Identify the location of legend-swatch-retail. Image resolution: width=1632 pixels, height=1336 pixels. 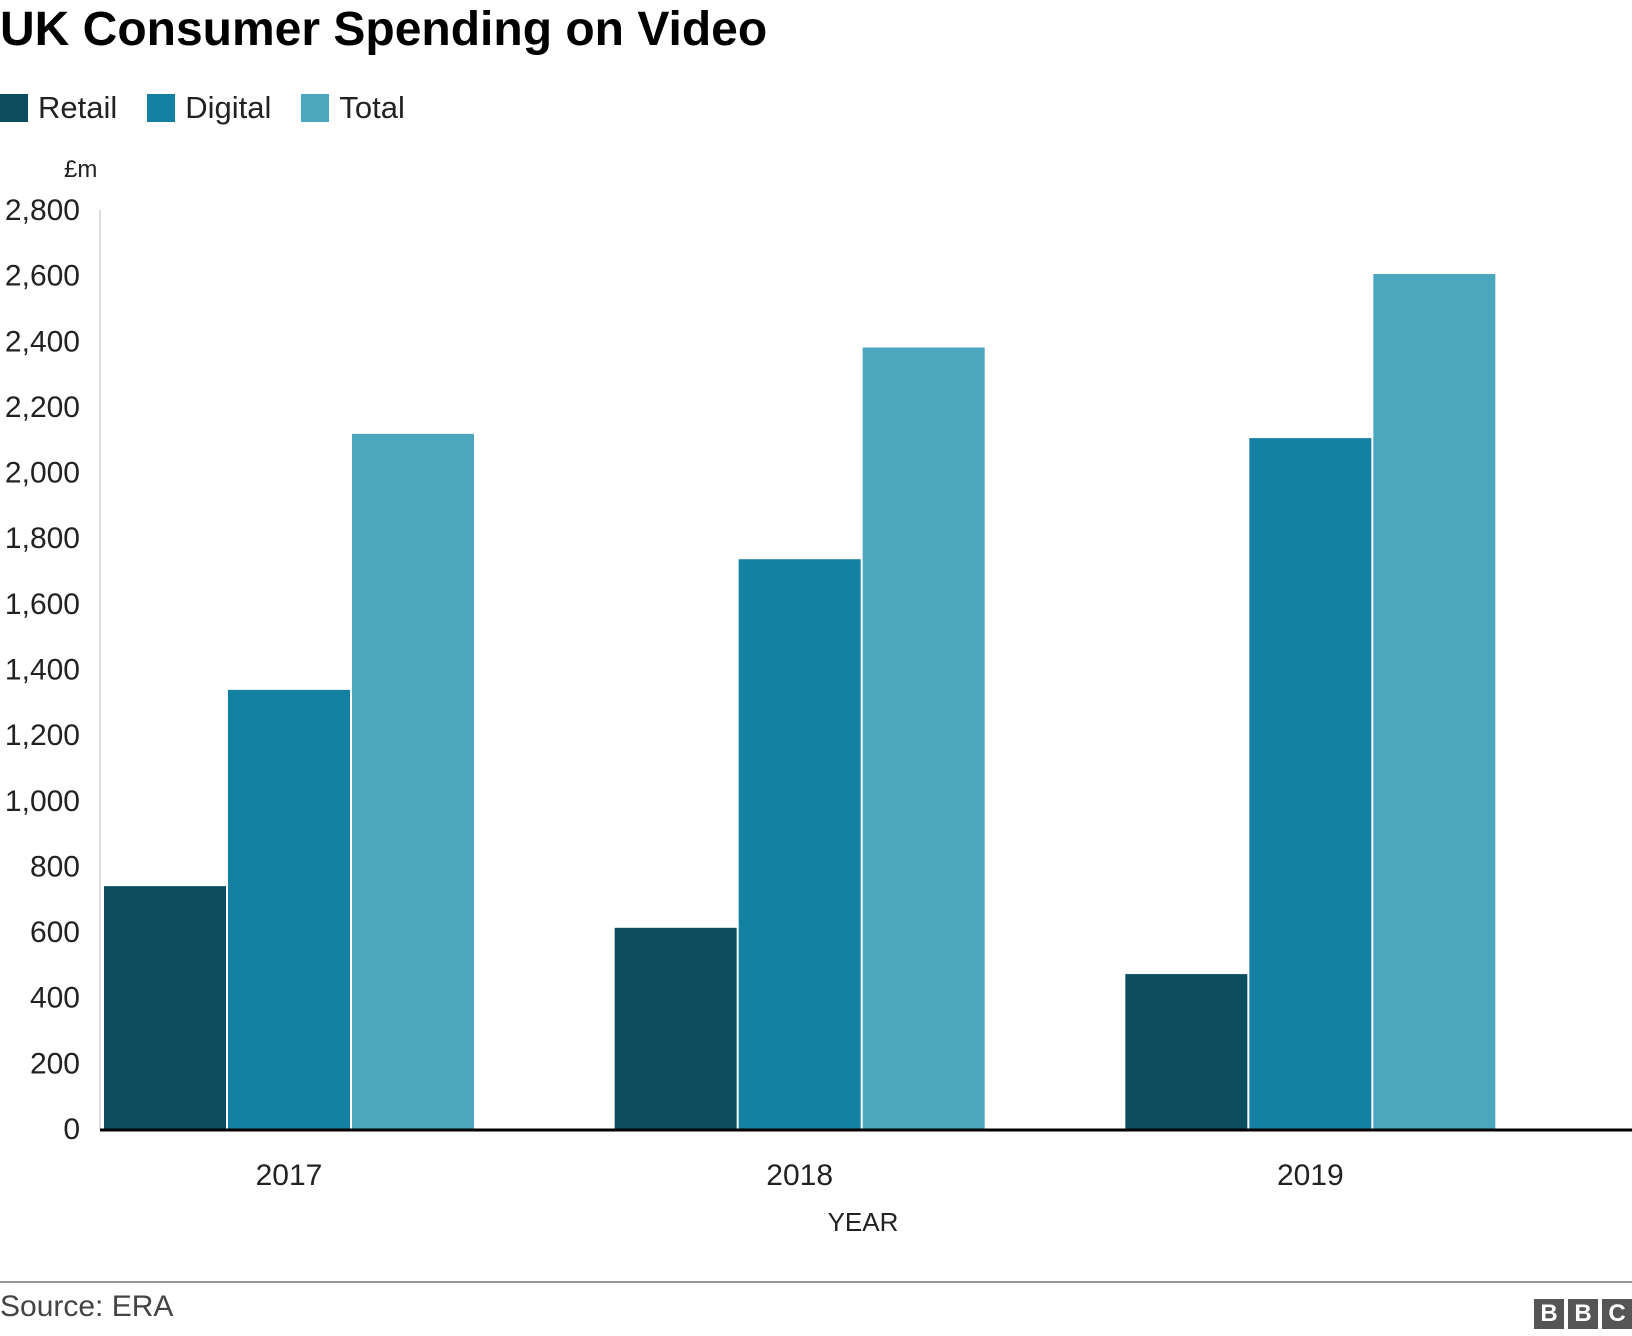
(14, 108).